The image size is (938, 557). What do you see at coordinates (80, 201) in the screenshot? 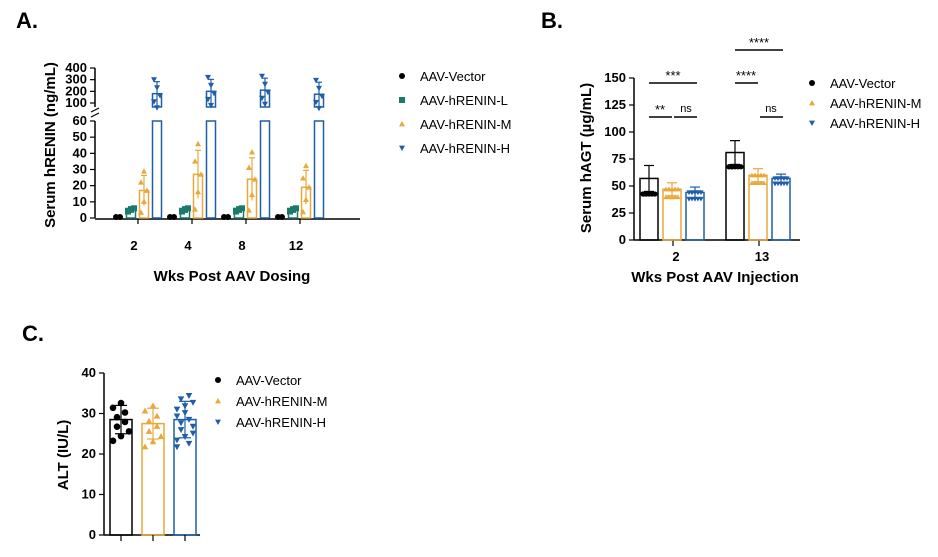
I see `panel-a-ytick-label: 10` at bounding box center [80, 201].